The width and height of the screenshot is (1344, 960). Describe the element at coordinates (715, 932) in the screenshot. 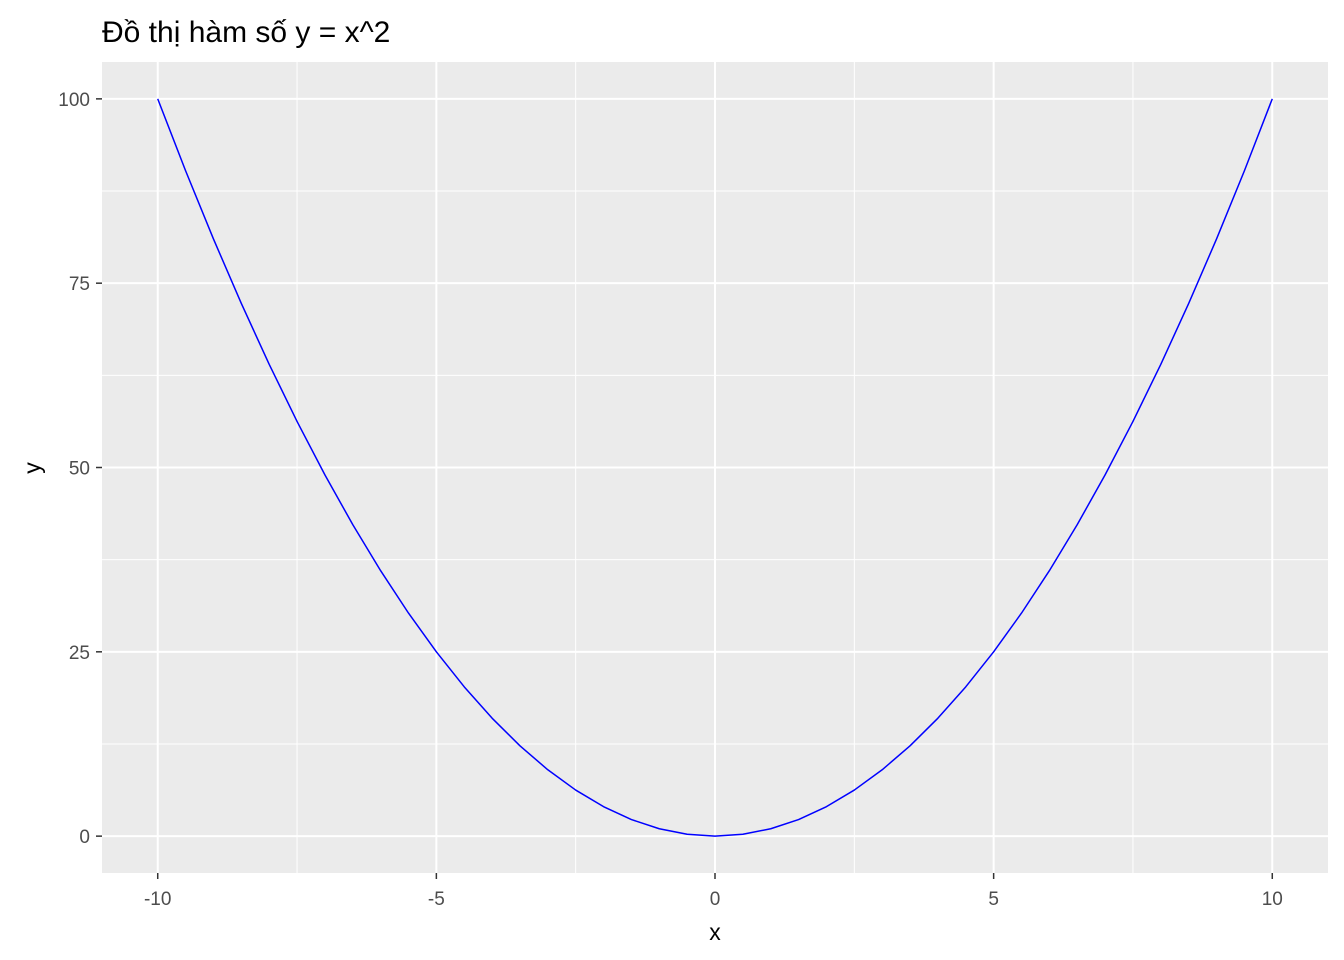

I see `x-axis-title: x` at that location.